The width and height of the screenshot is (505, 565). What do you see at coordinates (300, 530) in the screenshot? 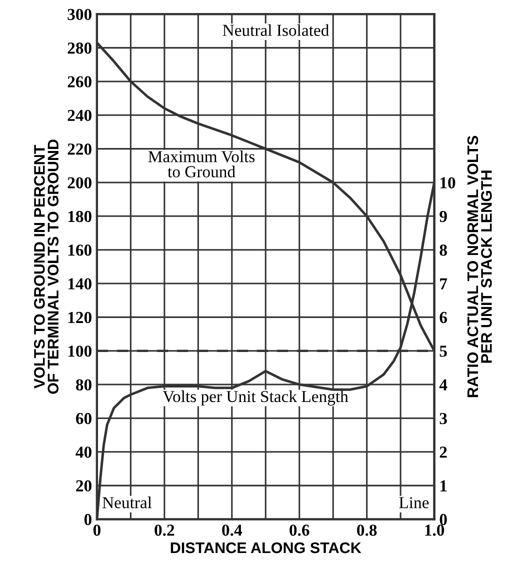
I see `x-tick-label: 0.6` at bounding box center [300, 530].